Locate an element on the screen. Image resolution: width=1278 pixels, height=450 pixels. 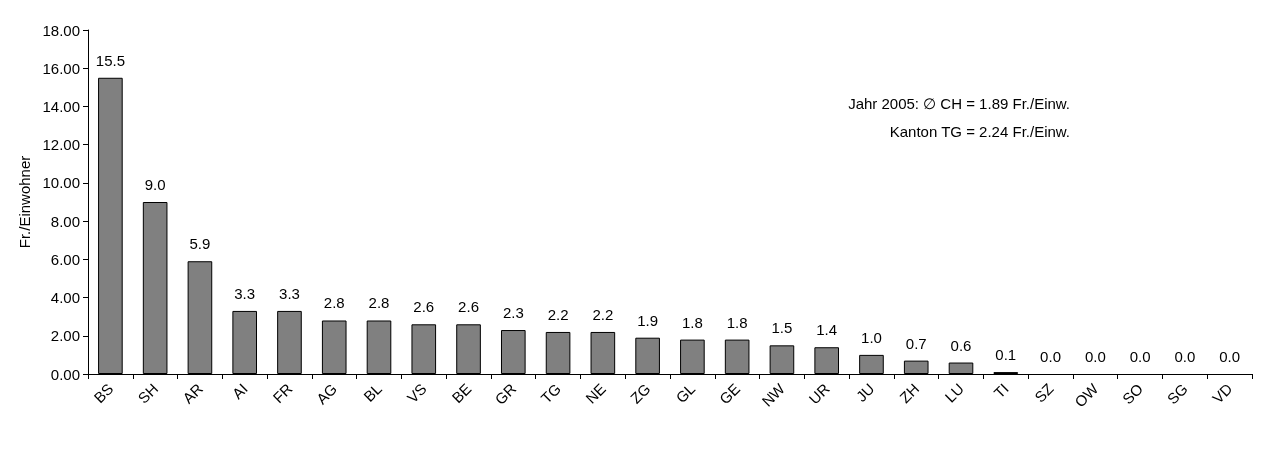
x-tick-label: SH is located at coordinates (148, 393).